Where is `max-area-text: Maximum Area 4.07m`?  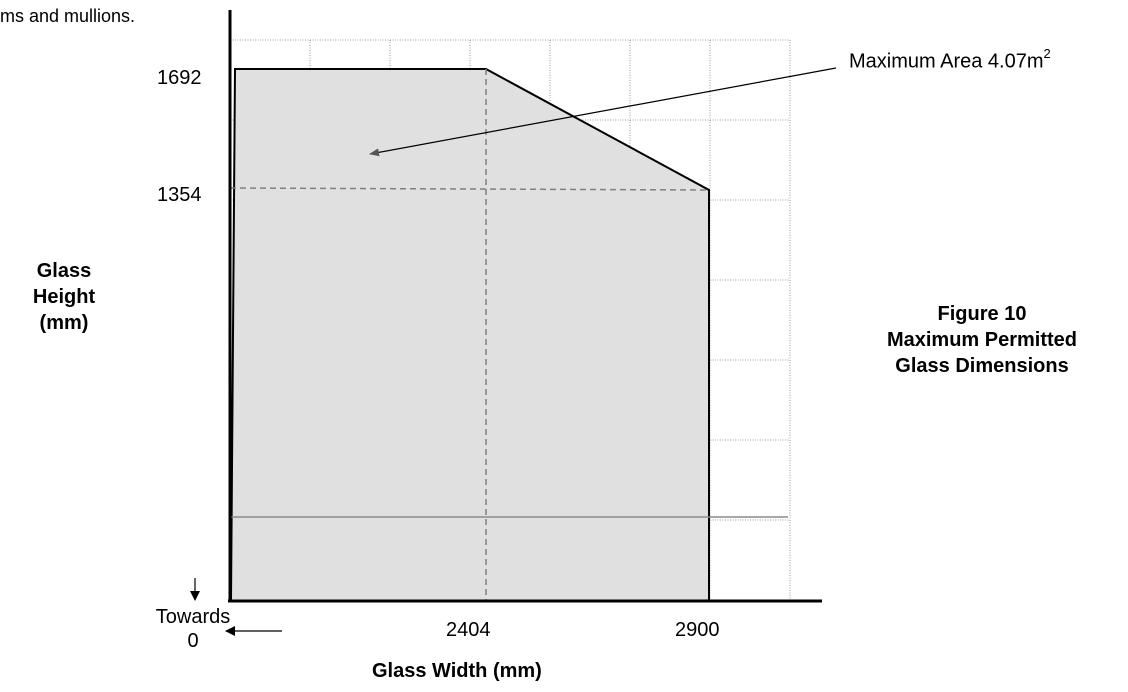
max-area-text: Maximum Area 4.07m is located at coordinates (946, 61).